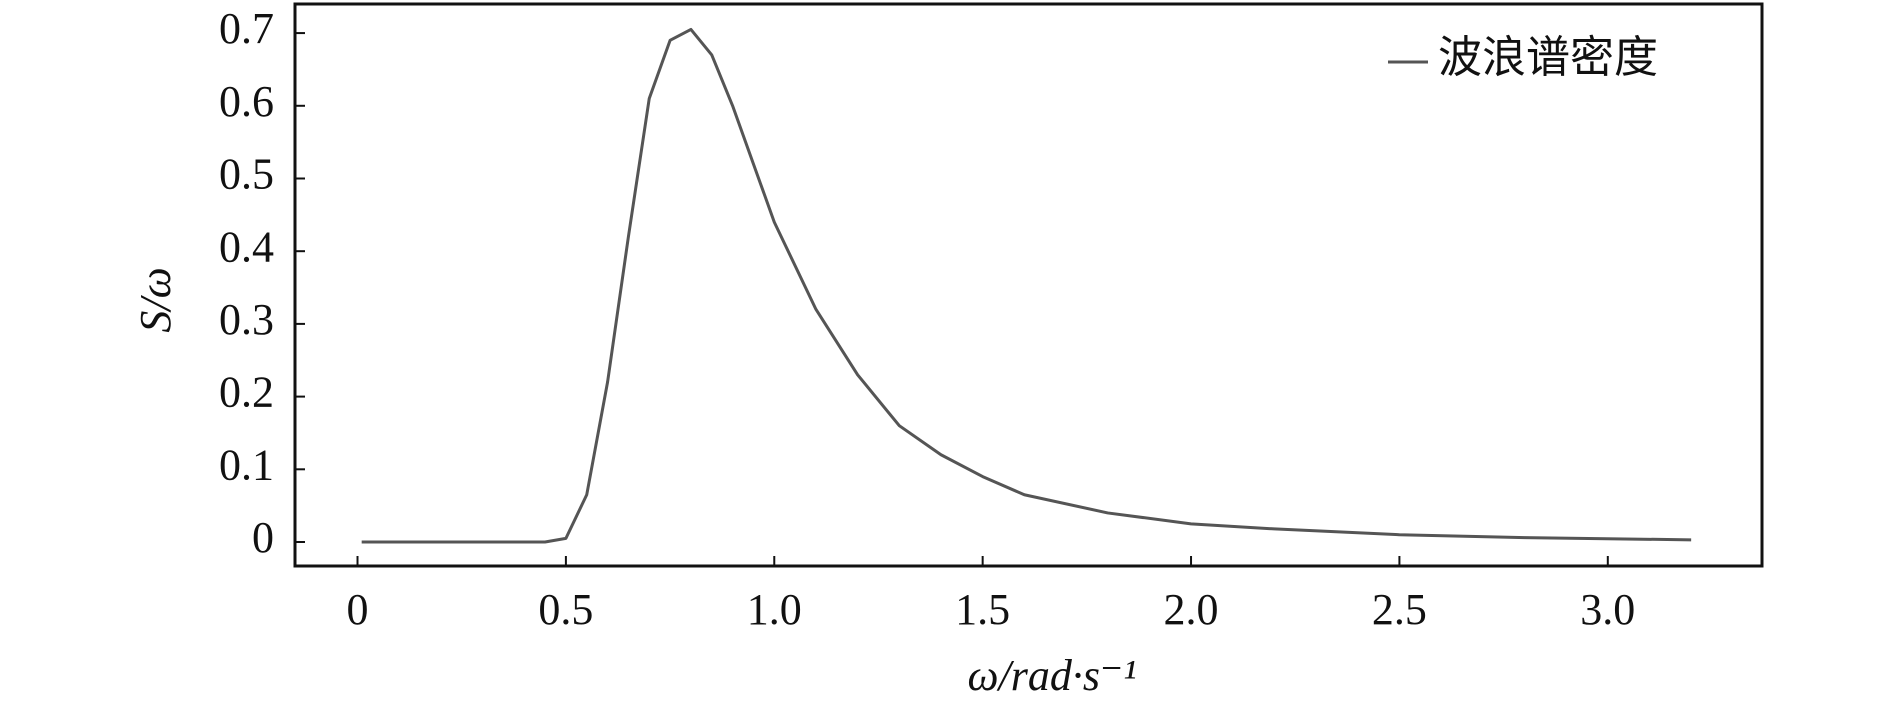 Image resolution: width=1890 pixels, height=716 pixels. Describe the element at coordinates (246, 246) in the screenshot. I see `y-tick-label: 0.4` at that location.